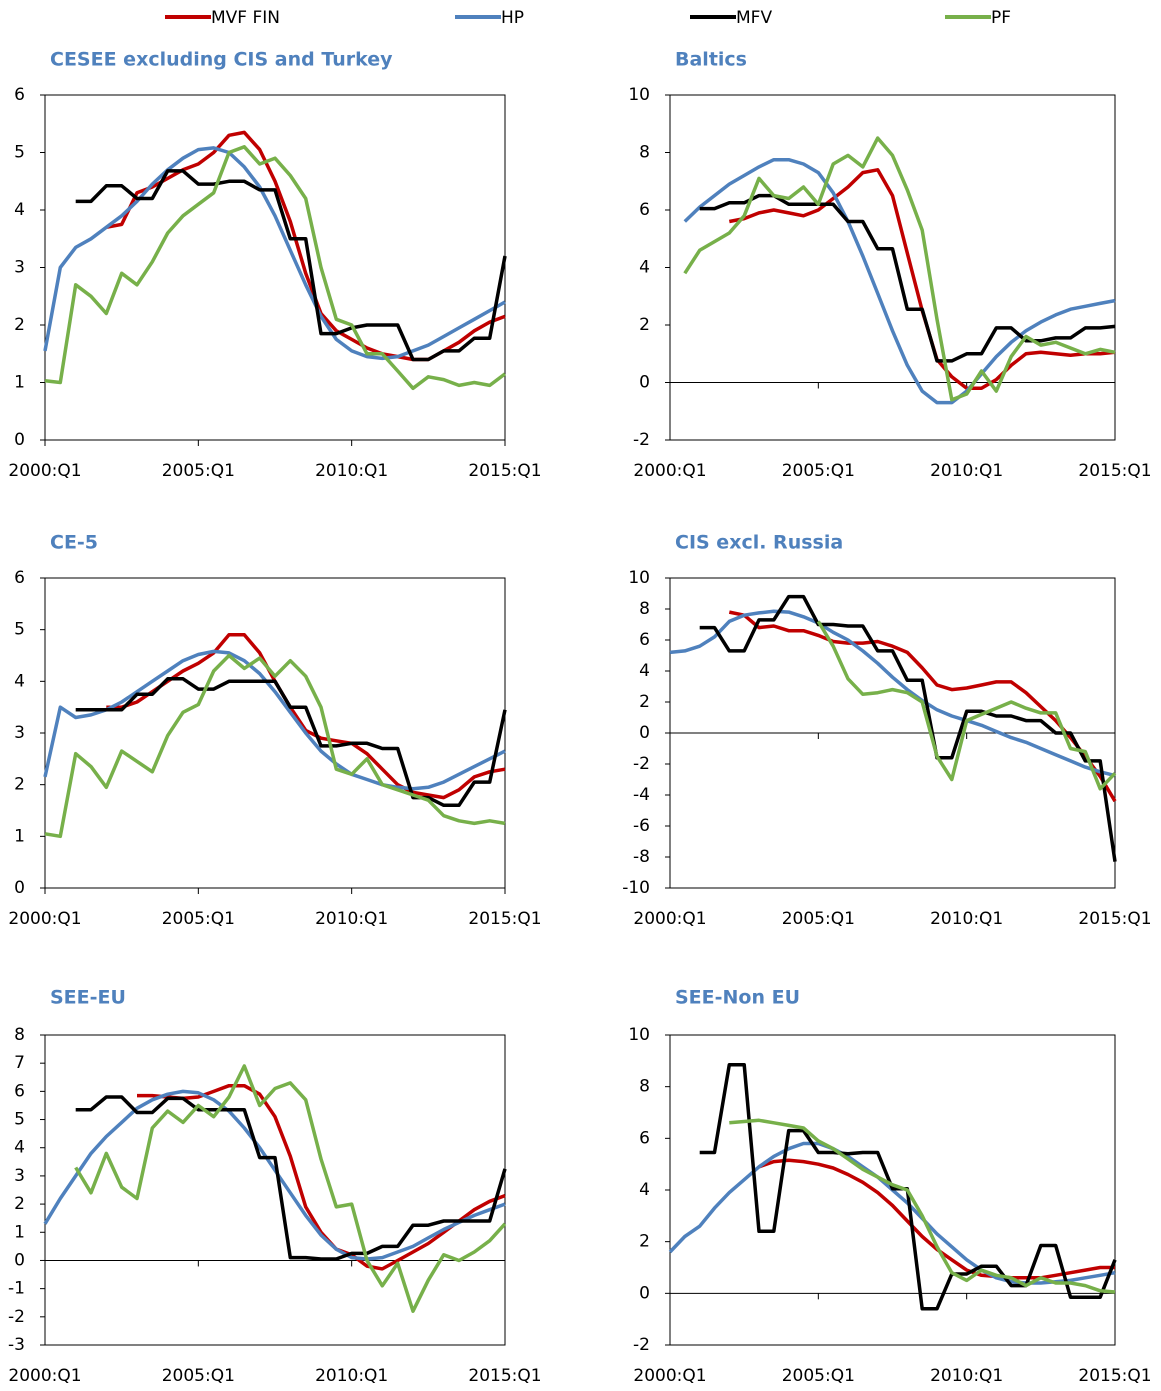  Describe the element at coordinates (245, 18) in the screenshot. I see `legend-label: MVF FIN` at that location.